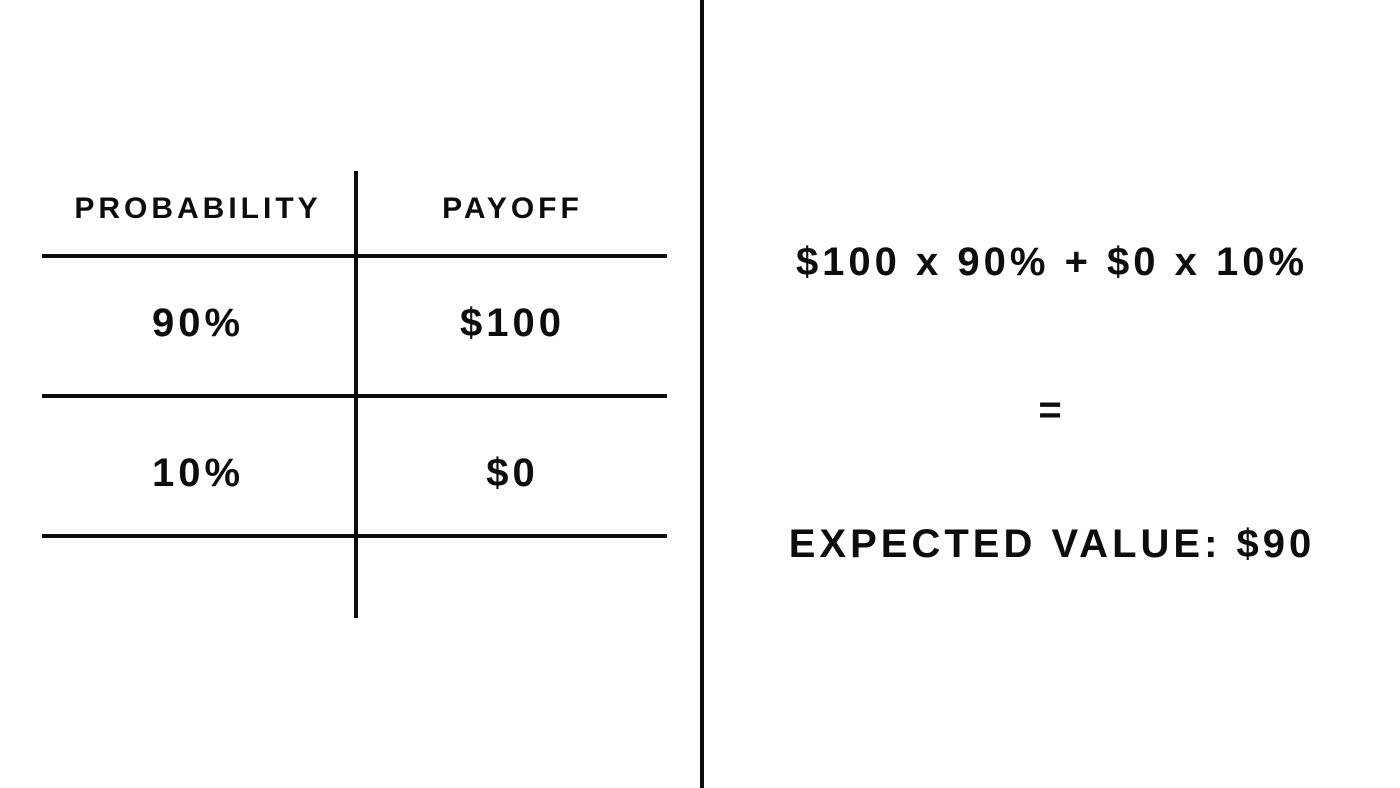 This screenshot has width=1400, height=788. Describe the element at coordinates (354, 536) in the screenshot. I see `table-bottom-divider` at that location.